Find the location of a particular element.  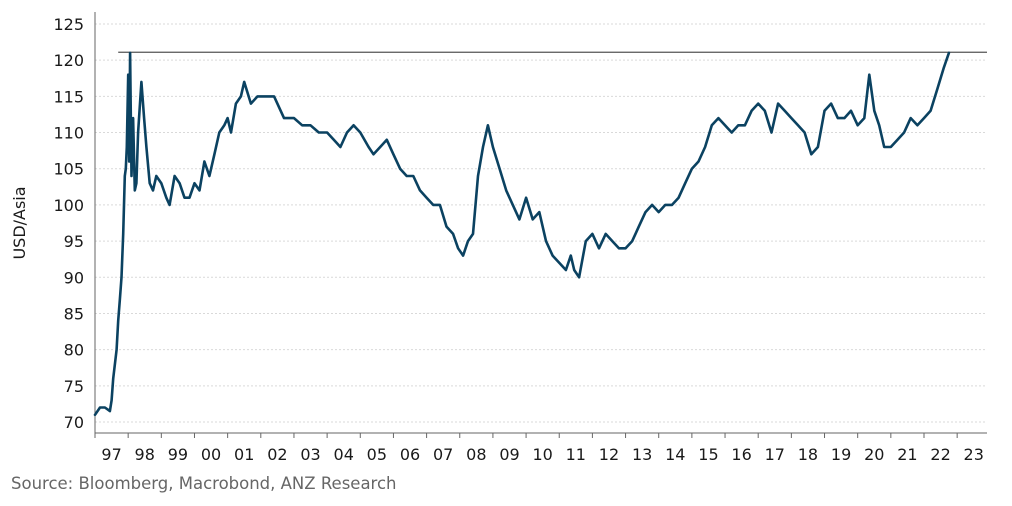

x-tick-label: 17 is located at coordinates (775, 454).